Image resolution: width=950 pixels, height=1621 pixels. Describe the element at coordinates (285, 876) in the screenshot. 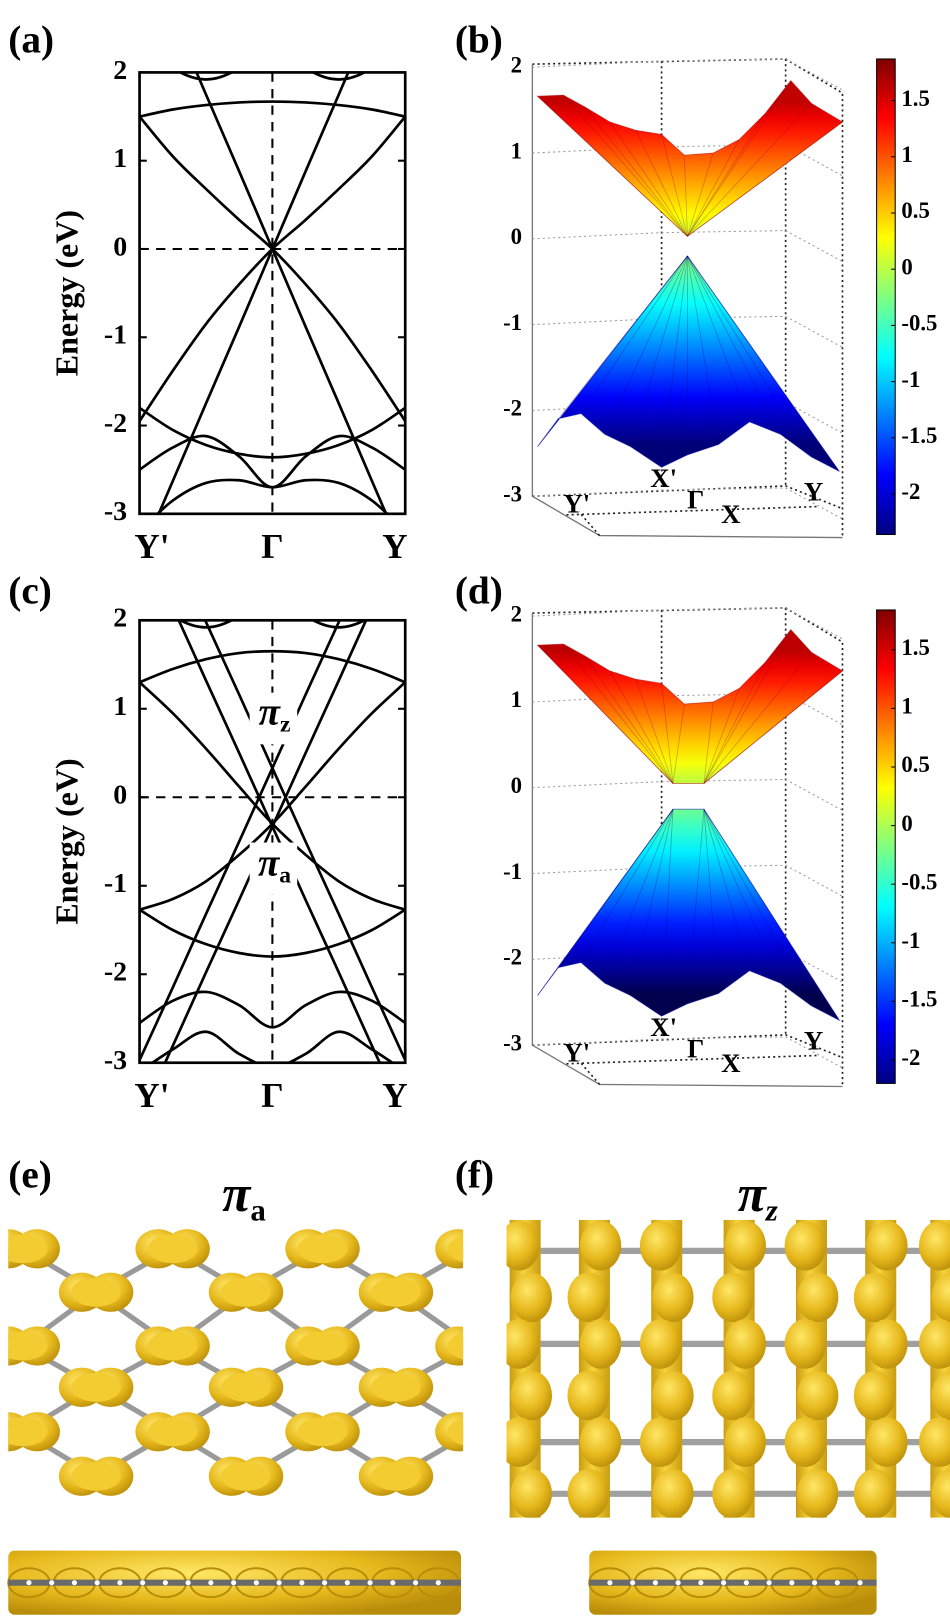

I see `band-annotation-subscript: a` at that location.